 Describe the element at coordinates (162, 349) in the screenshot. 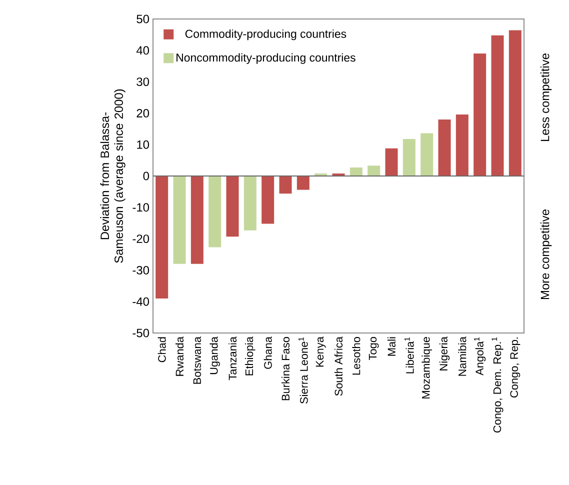

I see `x-tick-label: Chad` at that location.